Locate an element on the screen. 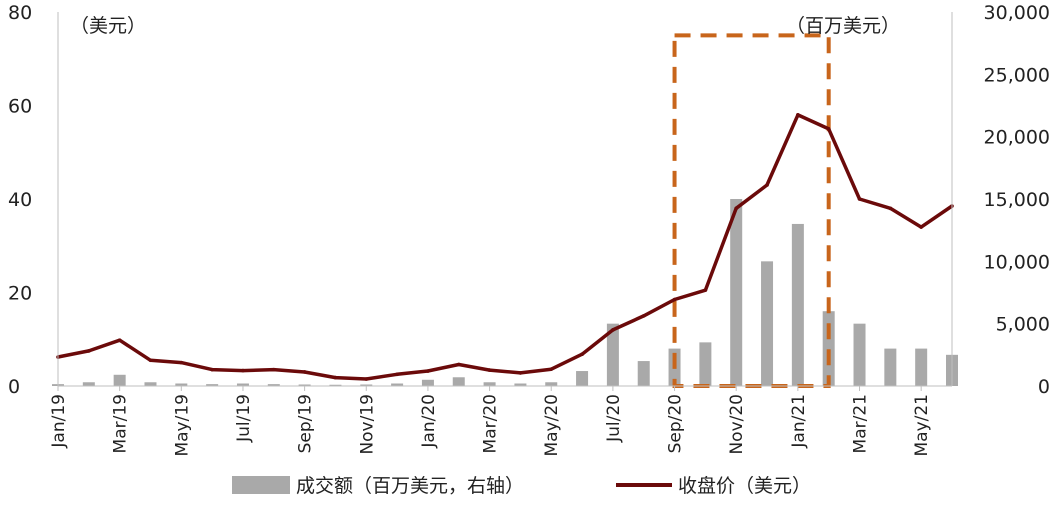 The image size is (1059, 506). x-tick-4: Sep/19 is located at coordinates (306, 423).